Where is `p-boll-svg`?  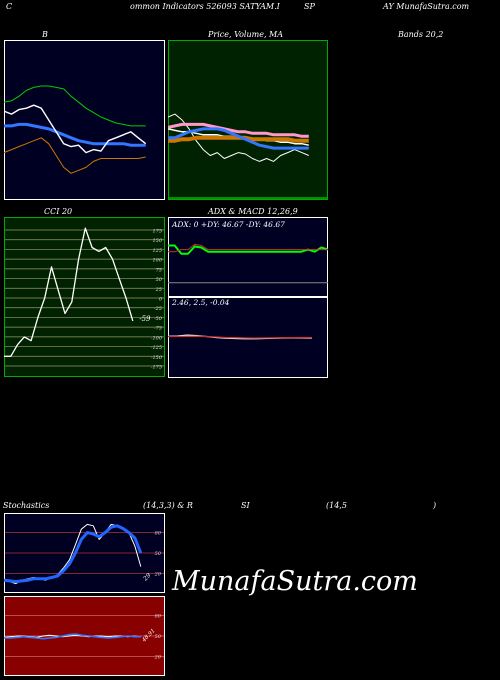
p-boll-svg is located at coordinates (84, 120).